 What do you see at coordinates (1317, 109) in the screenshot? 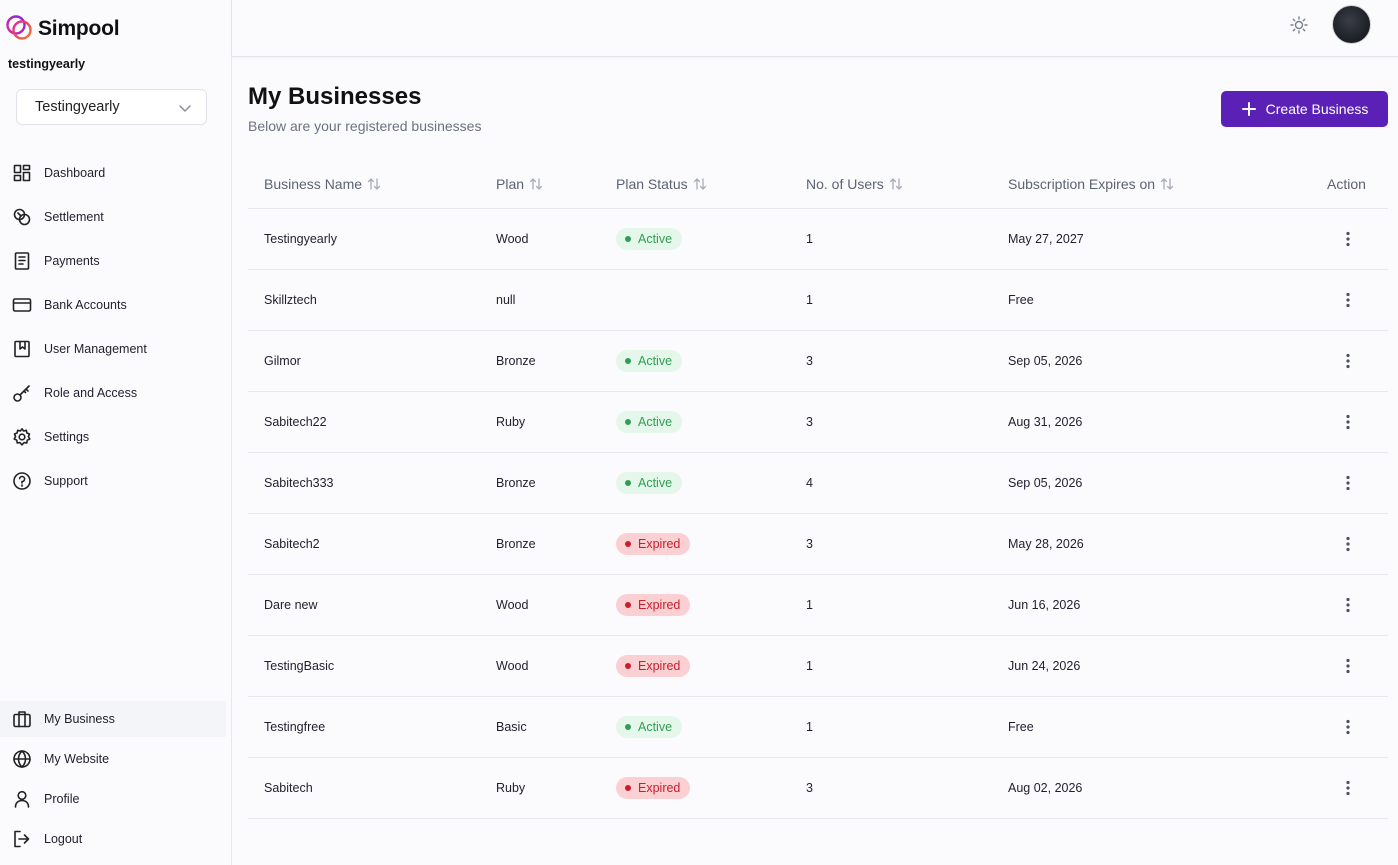
I see `create-business-label: Create Business` at bounding box center [1317, 109].